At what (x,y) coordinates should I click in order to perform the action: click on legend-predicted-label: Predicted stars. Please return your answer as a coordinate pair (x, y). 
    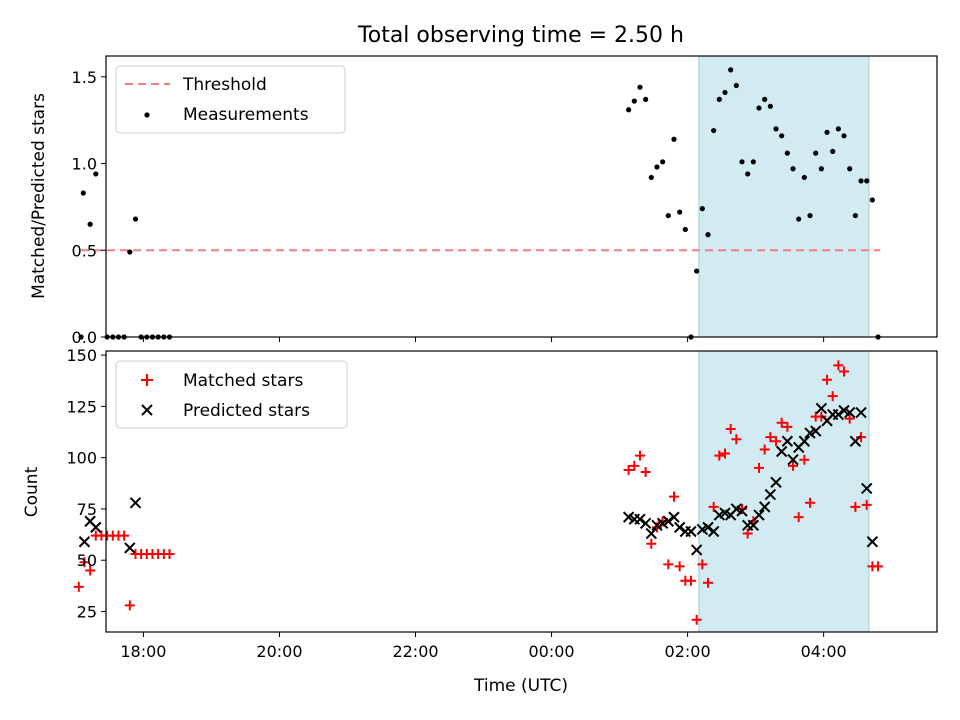
    Looking at the image, I should click on (246, 411).